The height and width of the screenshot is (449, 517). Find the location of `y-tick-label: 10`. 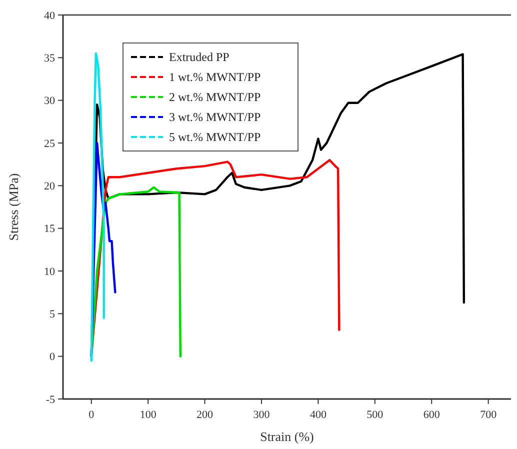

y-tick-label: 10 is located at coordinates (50, 272).